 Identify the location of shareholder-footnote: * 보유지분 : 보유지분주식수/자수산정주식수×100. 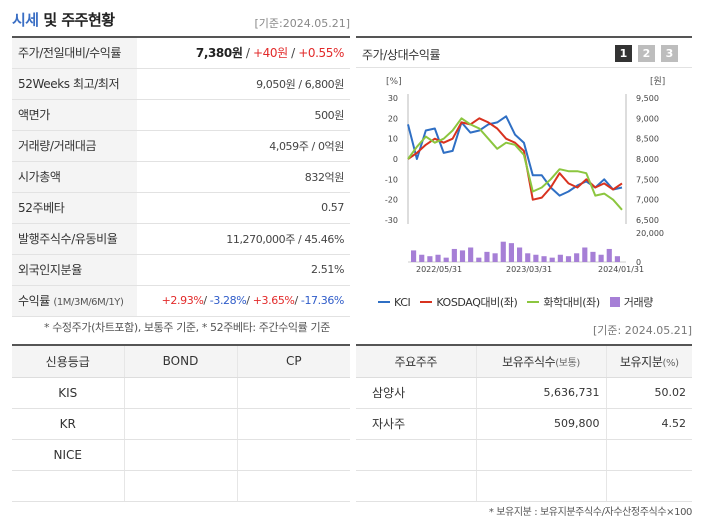
(590, 512).